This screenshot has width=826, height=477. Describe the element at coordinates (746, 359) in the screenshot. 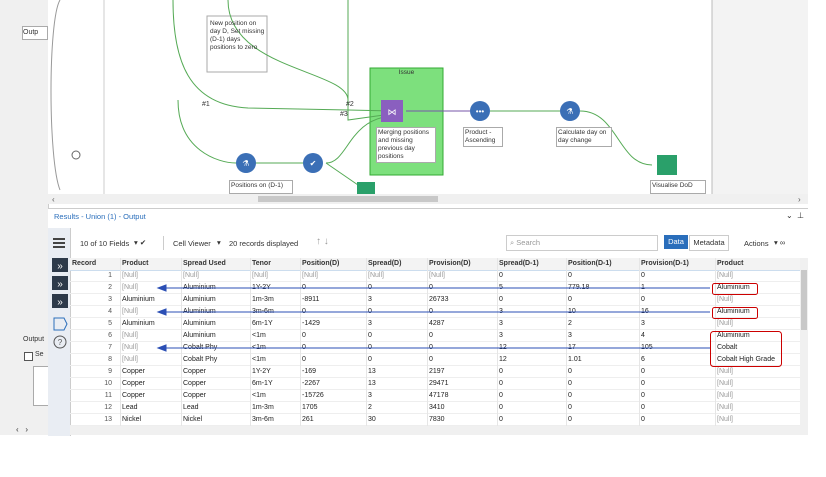

I see `cell: Cobalt High Grade` at that location.